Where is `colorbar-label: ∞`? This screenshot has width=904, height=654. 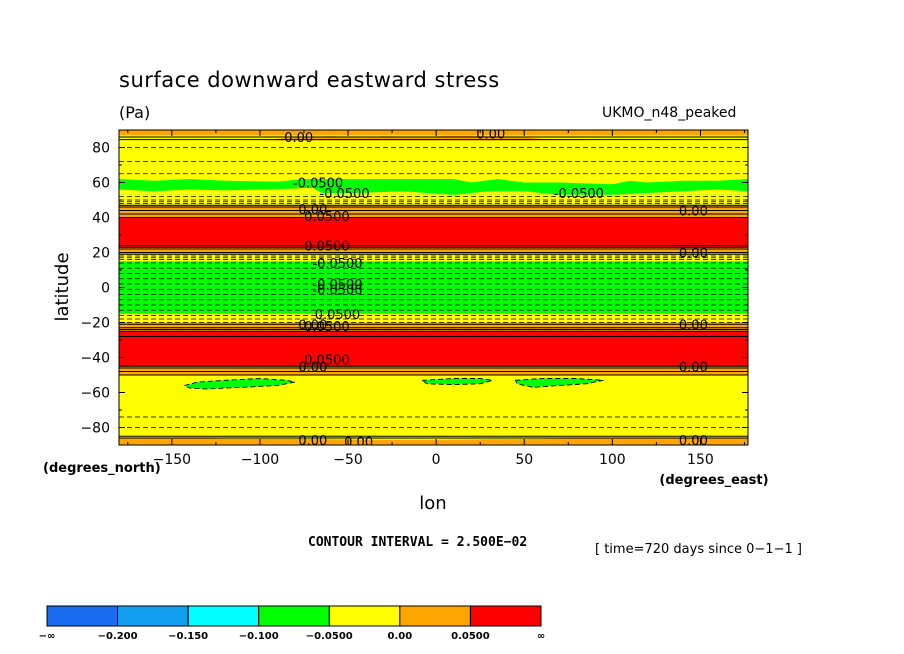 colorbar-label: ∞ is located at coordinates (541, 636).